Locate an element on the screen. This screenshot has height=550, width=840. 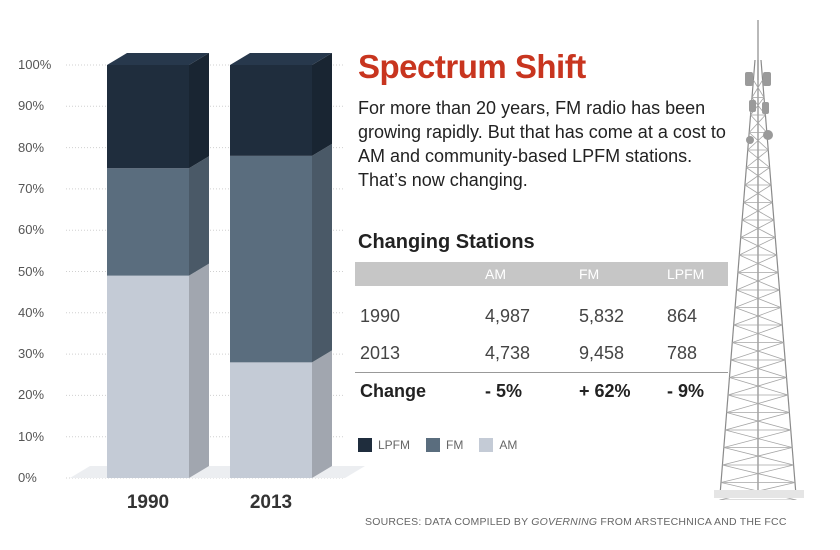
bar-segment-fm-2013 is located at coordinates (271, 259).